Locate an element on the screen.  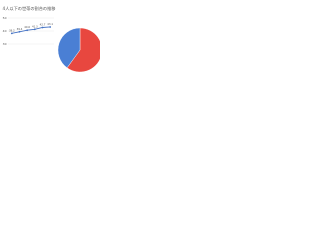
y-tick-label: 30 is located at coordinates (5, 44).